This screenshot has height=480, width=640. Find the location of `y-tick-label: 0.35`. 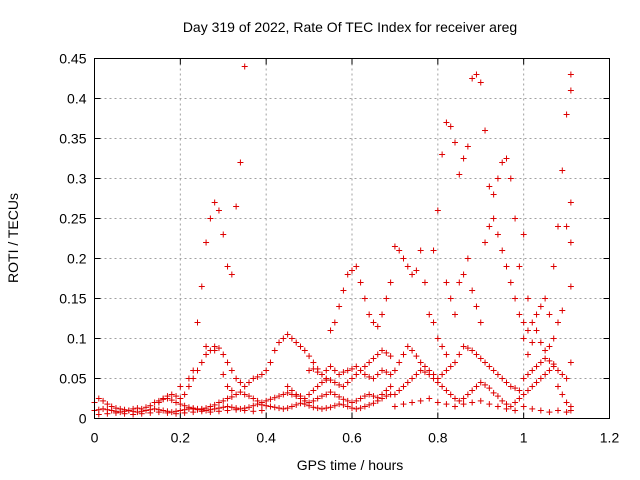

y-tick-label: 0.35 is located at coordinates (72, 139).